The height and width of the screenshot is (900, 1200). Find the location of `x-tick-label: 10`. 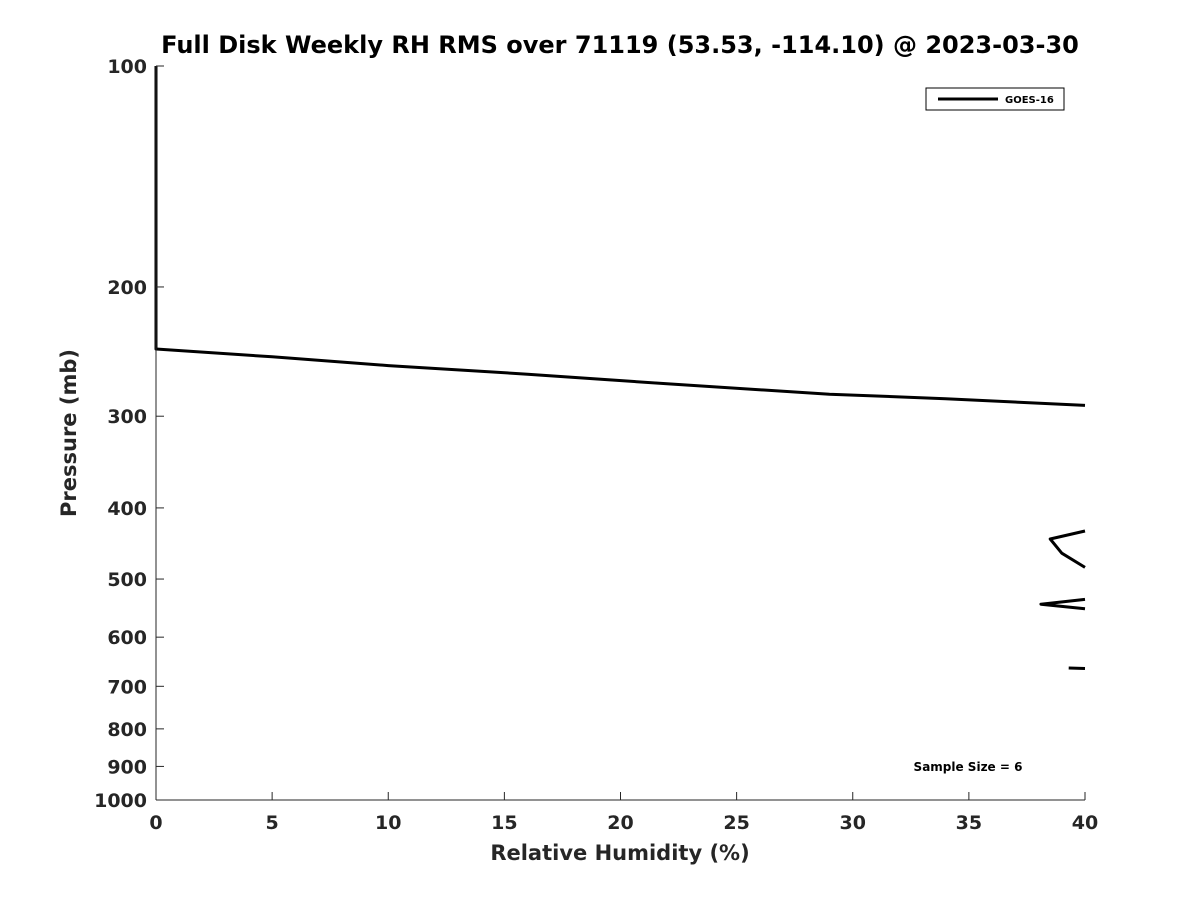

x-tick-label: 10 is located at coordinates (388, 823).